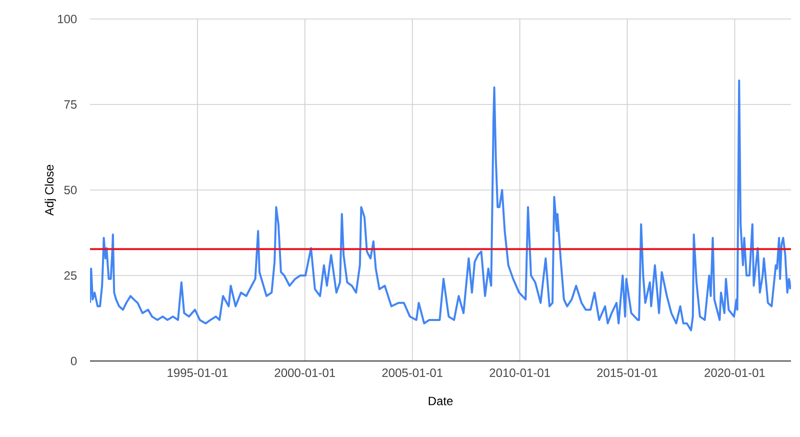 This screenshot has width=800, height=437. What do you see at coordinates (70, 104) in the screenshot?
I see `y-tick-label: 75` at bounding box center [70, 104].